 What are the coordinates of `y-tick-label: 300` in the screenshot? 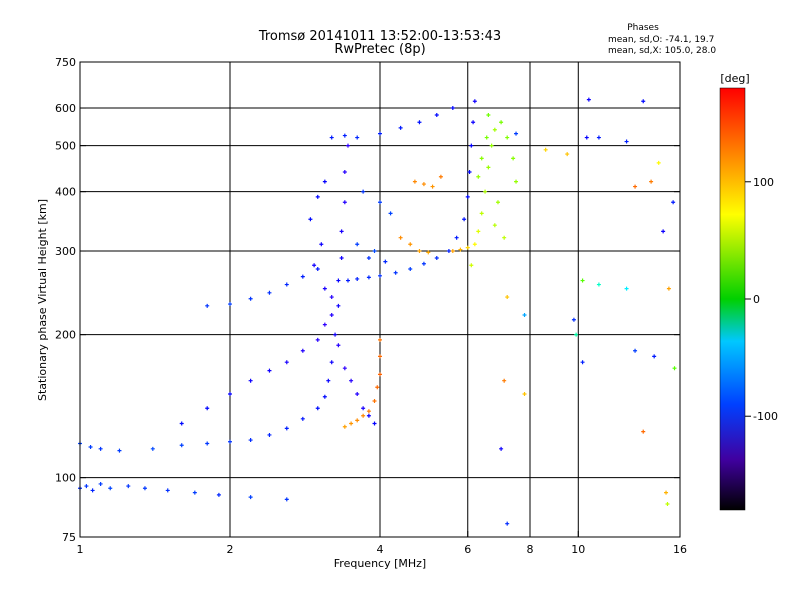 It's located at (65, 251).